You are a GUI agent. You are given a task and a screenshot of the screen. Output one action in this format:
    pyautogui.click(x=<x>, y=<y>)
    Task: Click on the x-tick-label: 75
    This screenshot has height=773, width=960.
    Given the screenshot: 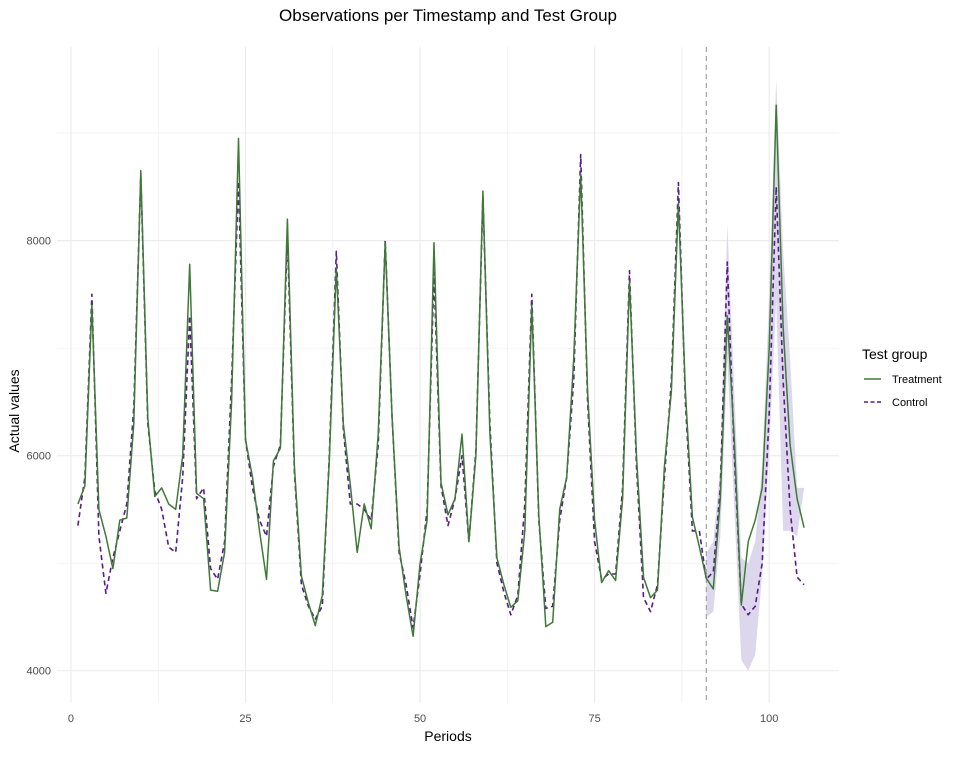 What is the action you would take?
    pyautogui.click(x=595, y=719)
    